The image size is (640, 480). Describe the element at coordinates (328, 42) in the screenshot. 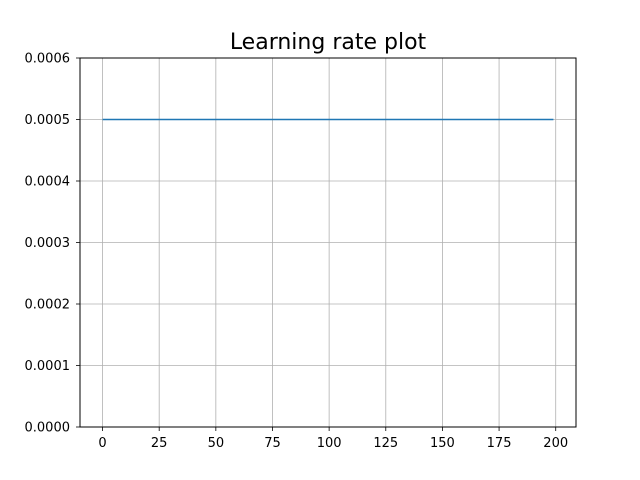

I see `chart-title: Learning rate plot` at that location.